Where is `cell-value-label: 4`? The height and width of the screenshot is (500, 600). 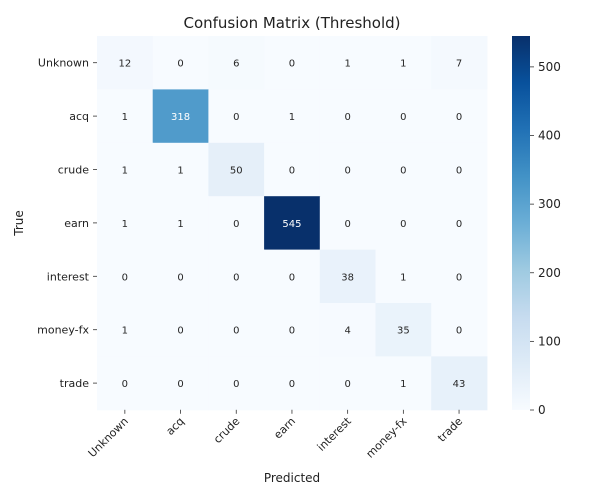 cell-value-label: 4 is located at coordinates (347, 331).